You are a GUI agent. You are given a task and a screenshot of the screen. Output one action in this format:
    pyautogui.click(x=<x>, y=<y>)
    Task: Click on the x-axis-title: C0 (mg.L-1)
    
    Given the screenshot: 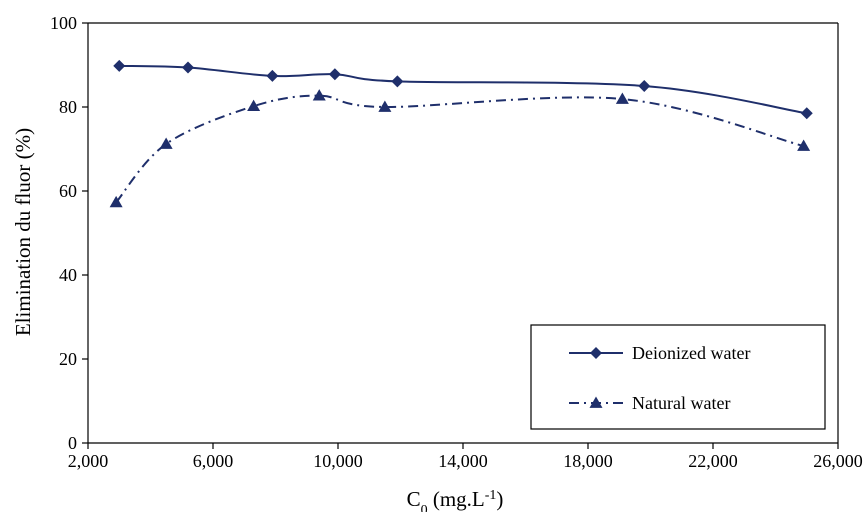 What is the action you would take?
    pyautogui.click(x=455, y=499)
    